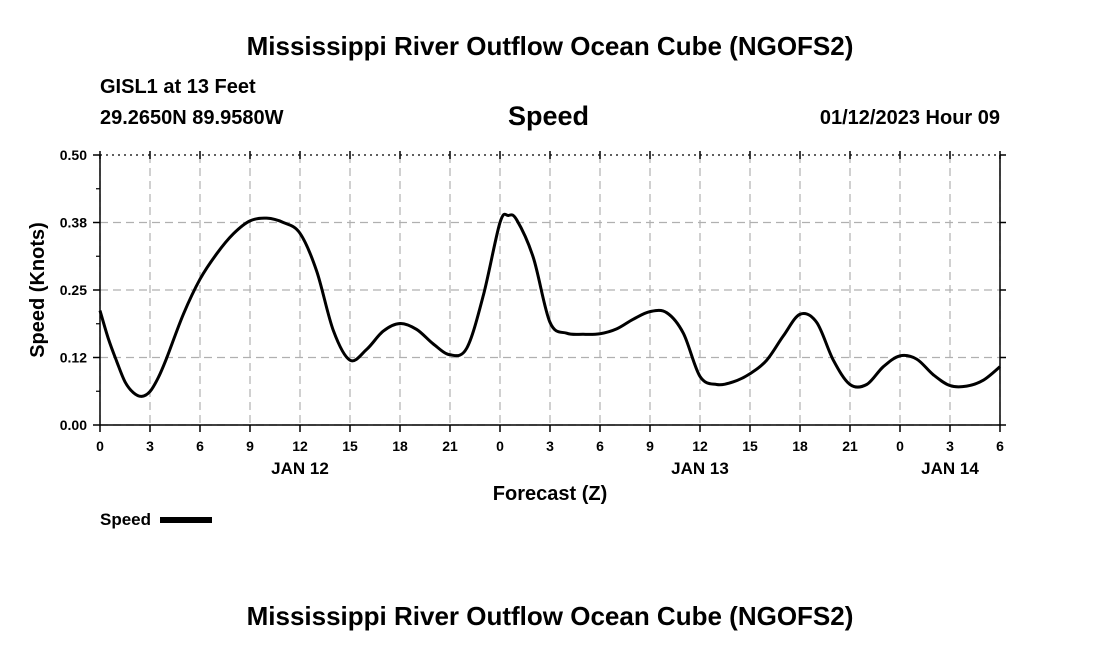  I want to click on y-tick-label: 0.00, so click(73, 425).